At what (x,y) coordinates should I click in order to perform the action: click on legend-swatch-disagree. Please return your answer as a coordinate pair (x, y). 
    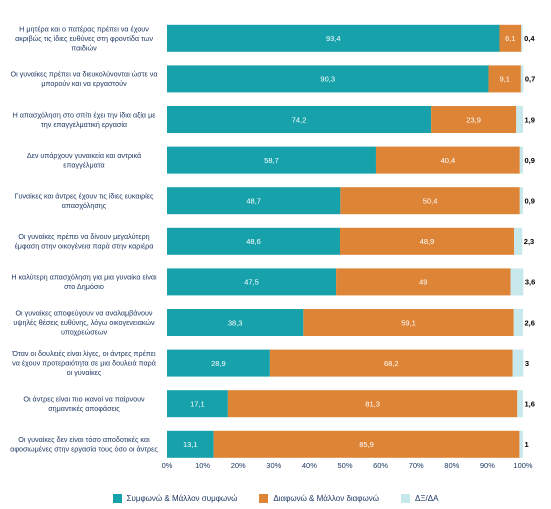
    Looking at the image, I should click on (264, 498).